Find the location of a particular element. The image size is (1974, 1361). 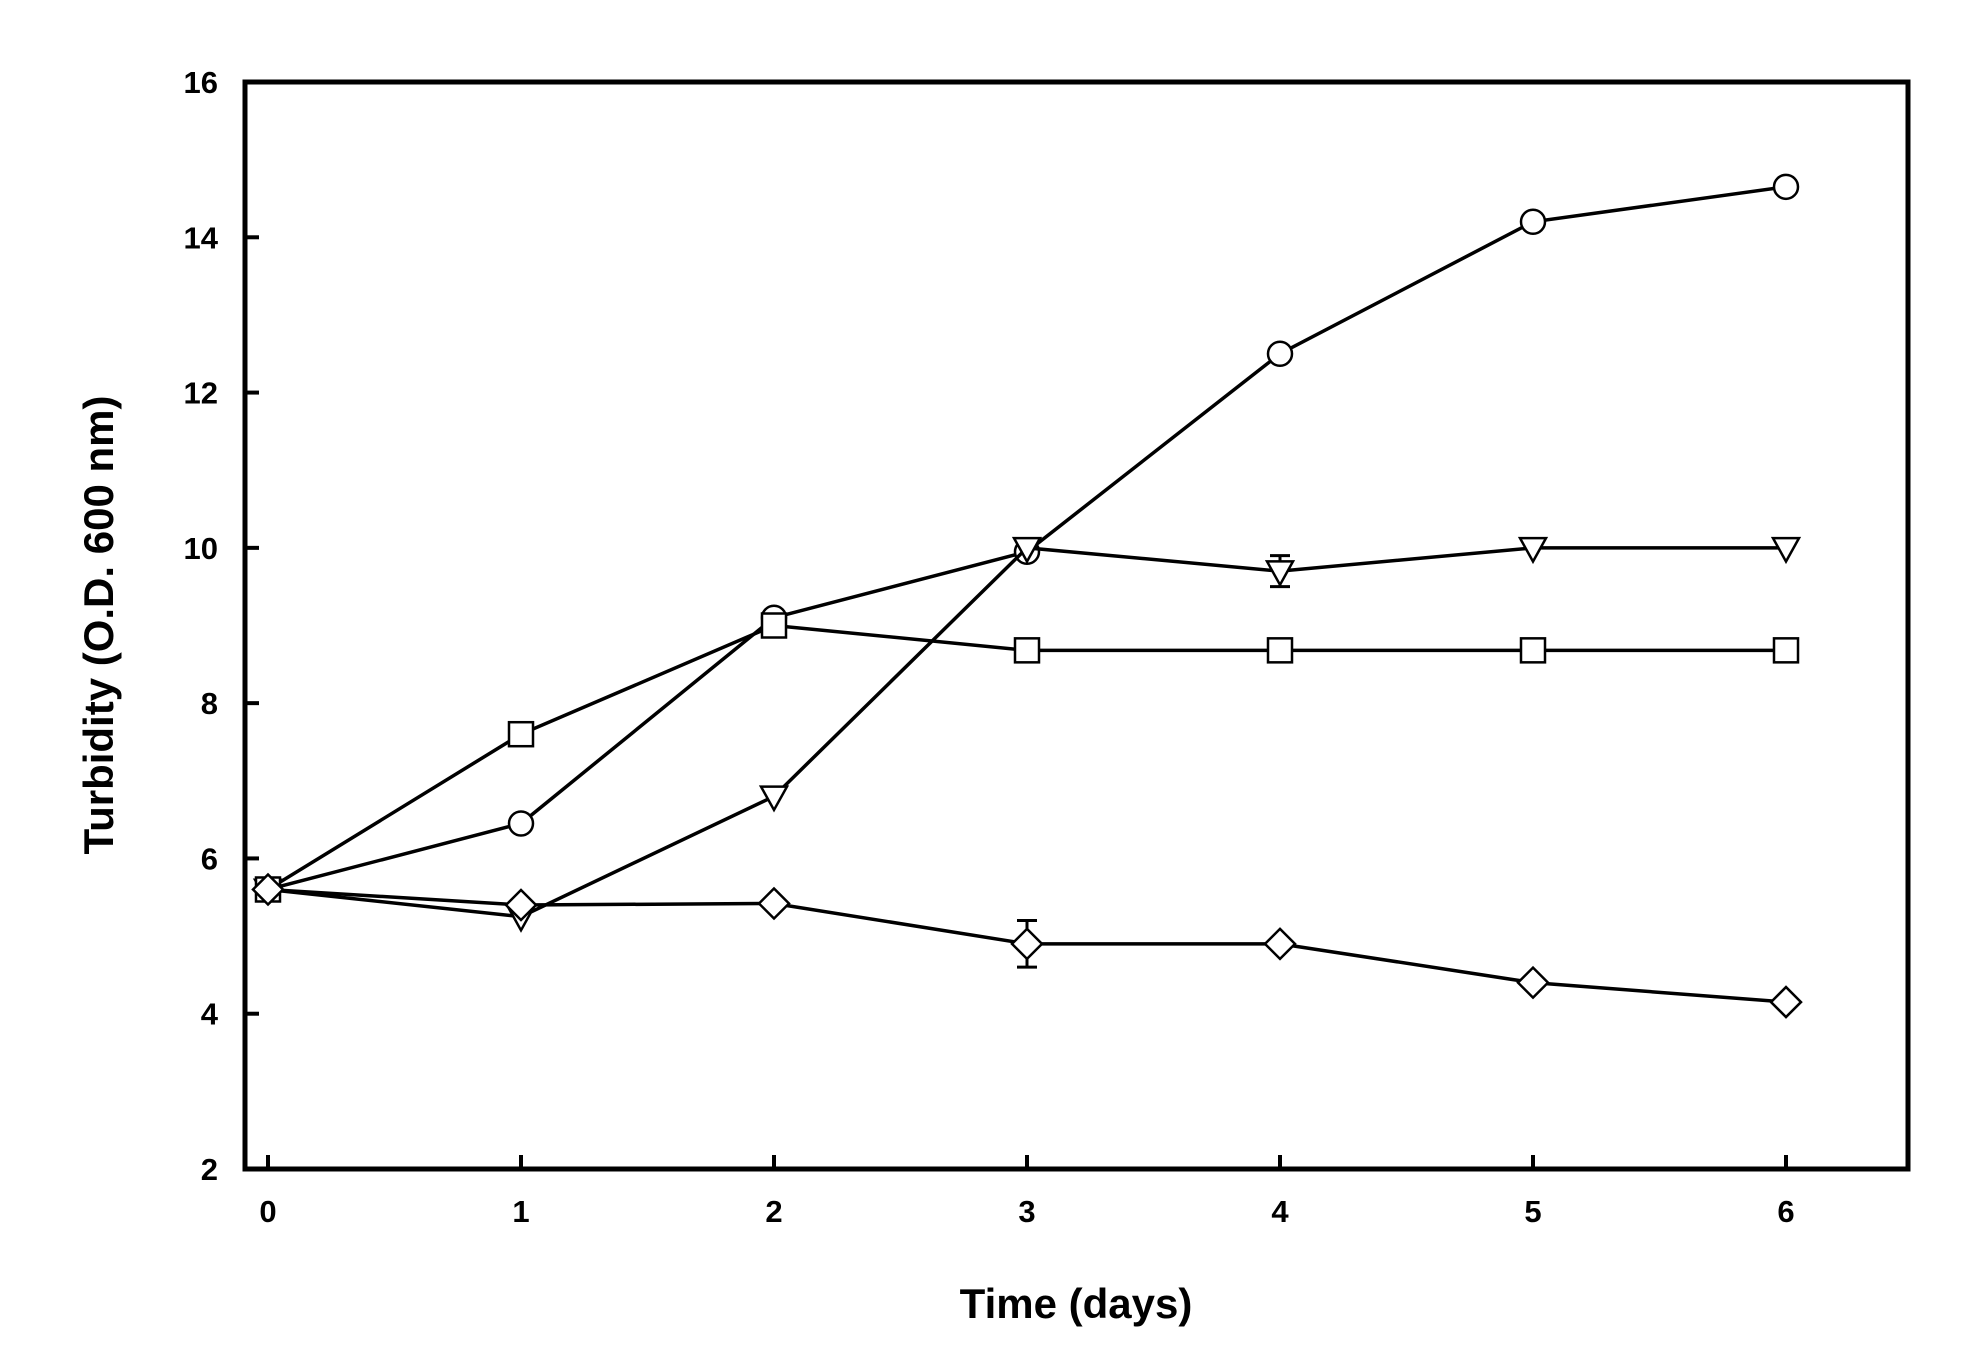

x-tick-label: 3 is located at coordinates (1026, 1211).